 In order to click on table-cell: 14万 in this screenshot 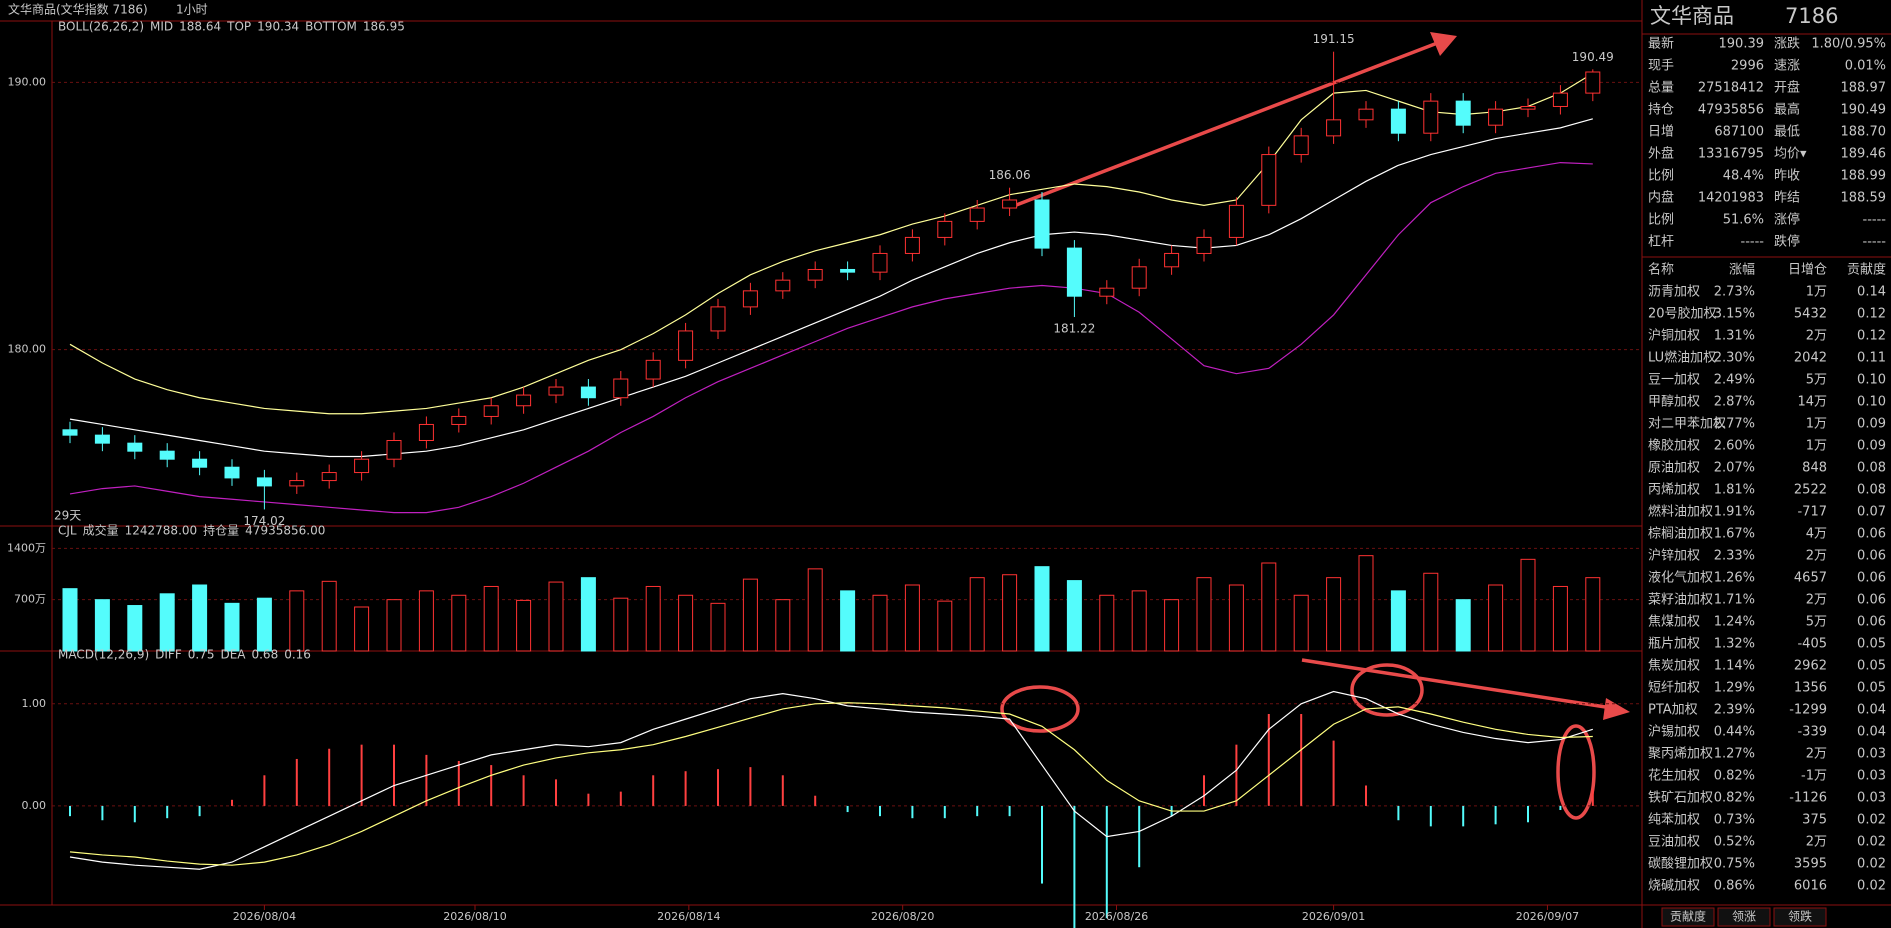, I will do `click(1812, 402)`.